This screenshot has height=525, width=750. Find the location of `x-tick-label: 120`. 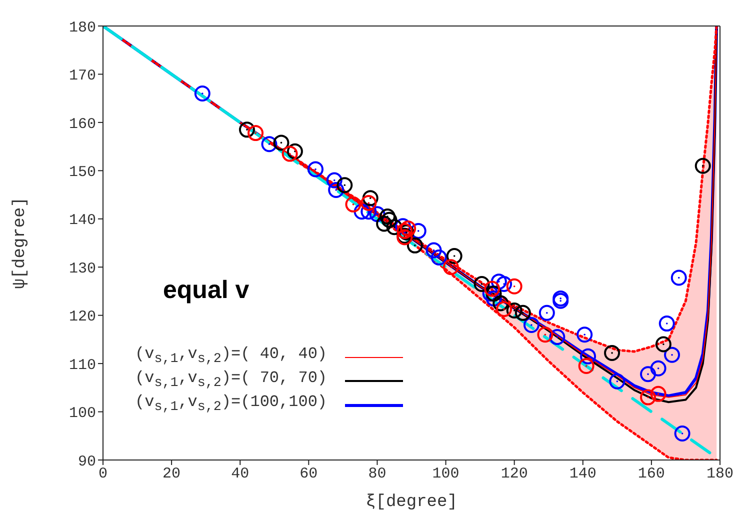

x-tick-label: 120 is located at coordinates (514, 474).